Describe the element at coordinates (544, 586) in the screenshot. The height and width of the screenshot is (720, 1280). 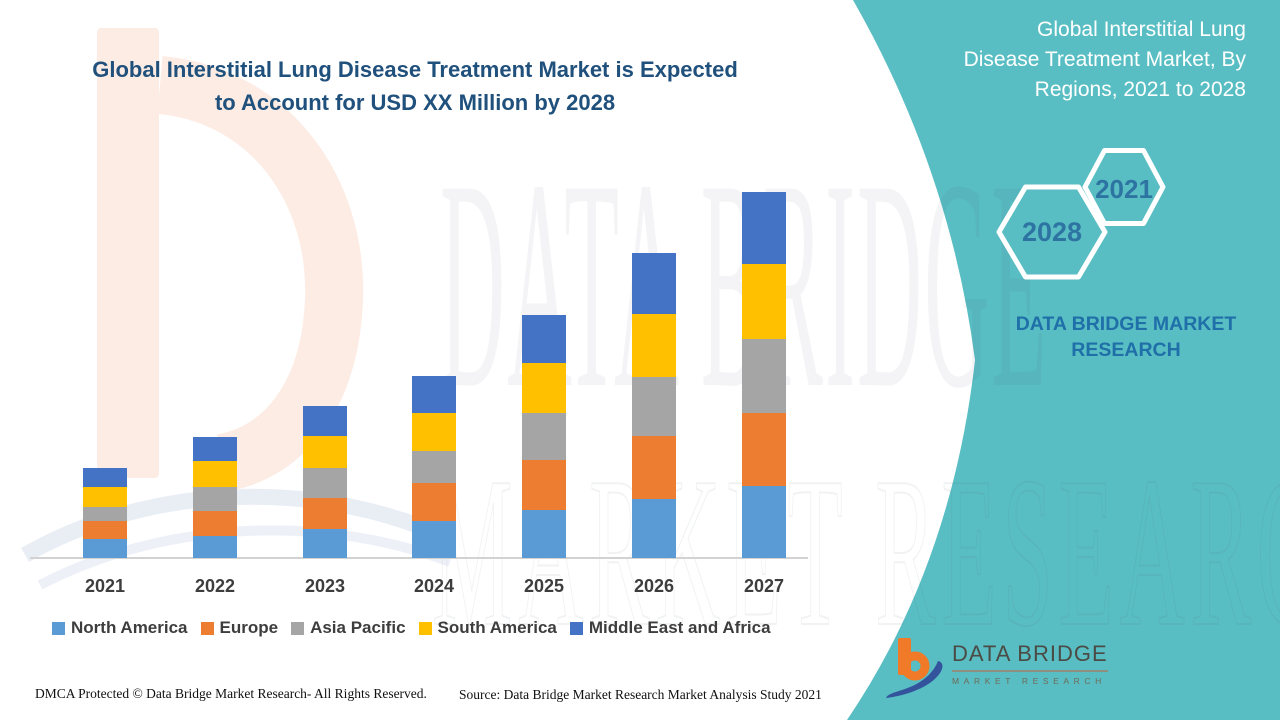
I see `x-axis-tick-label: 2025` at that location.